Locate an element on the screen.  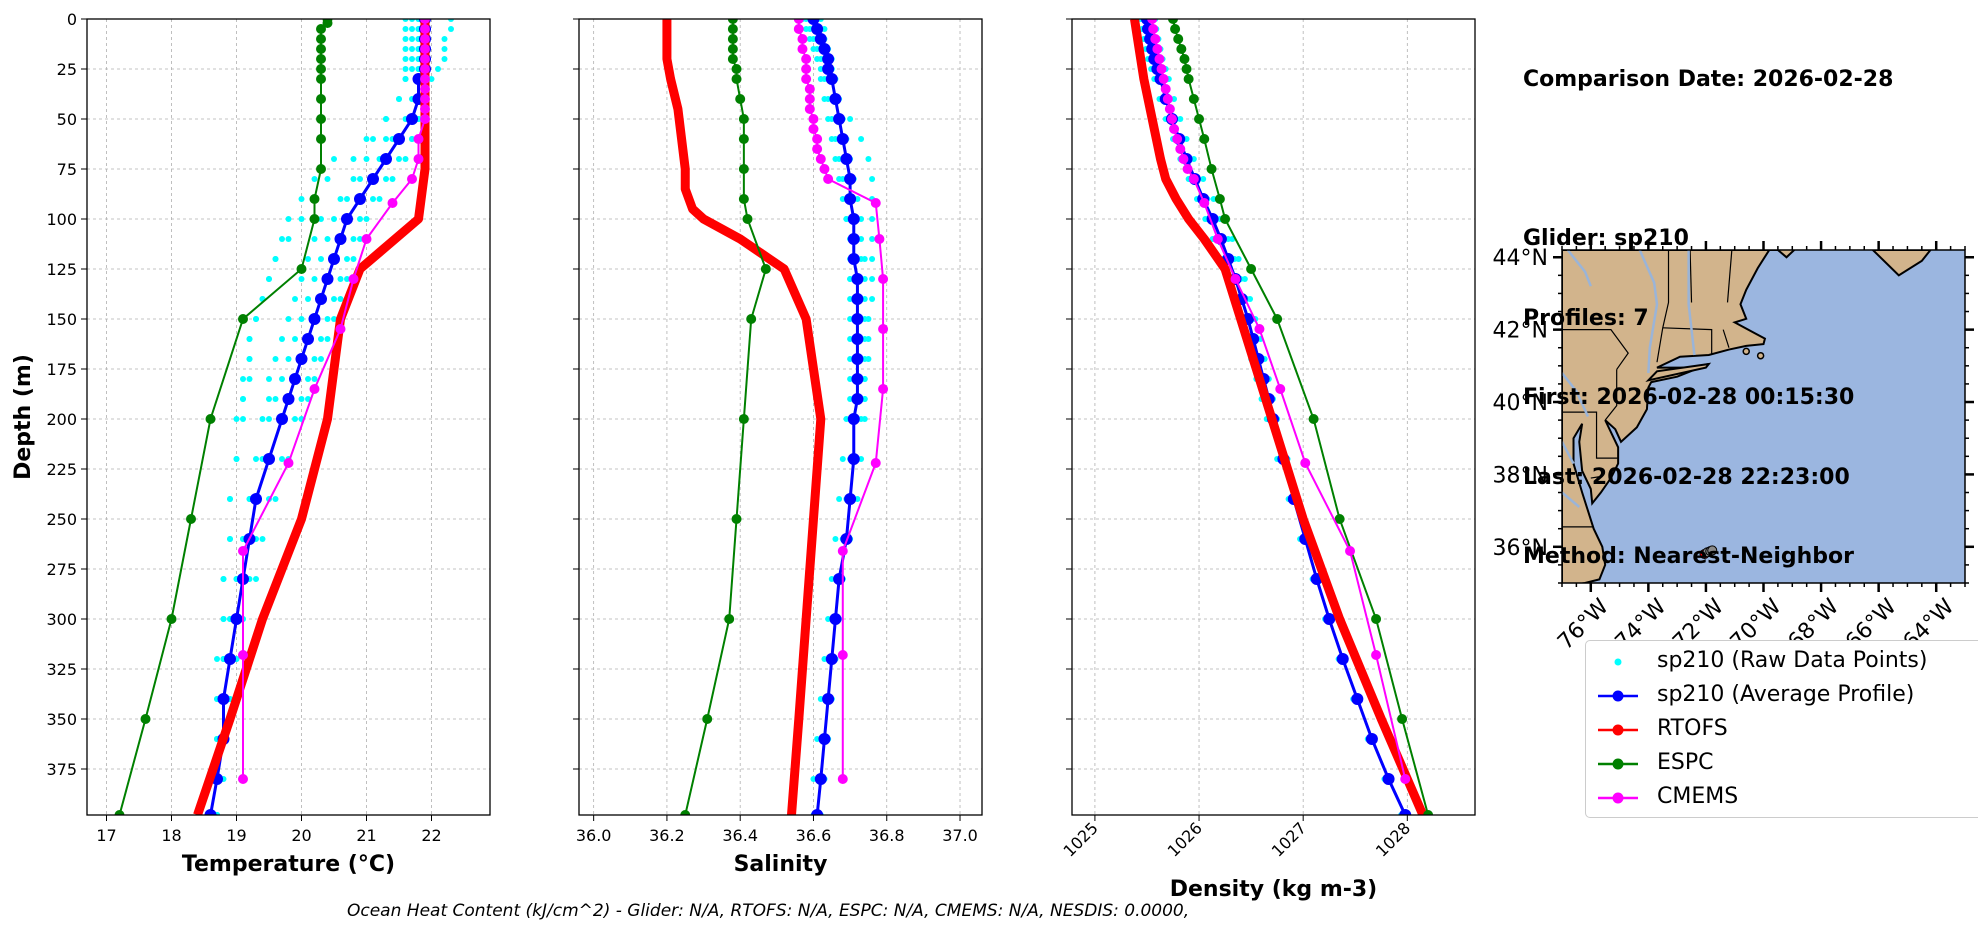
y-tick-label: 175 is located at coordinates (61, 369).